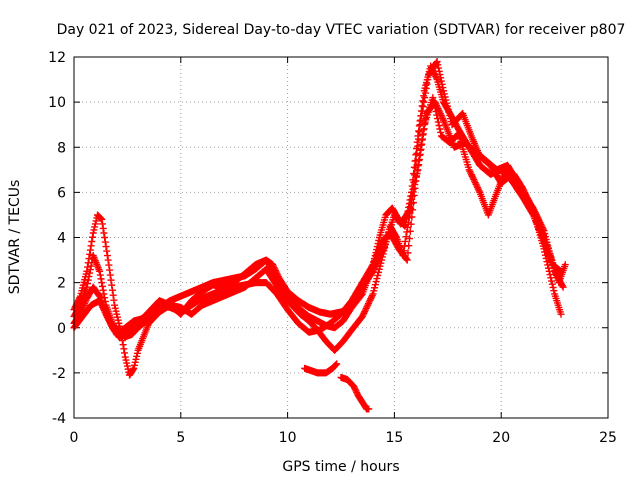  What do you see at coordinates (59, 374) in the screenshot?
I see `y-tick-label: -2` at bounding box center [59, 374].